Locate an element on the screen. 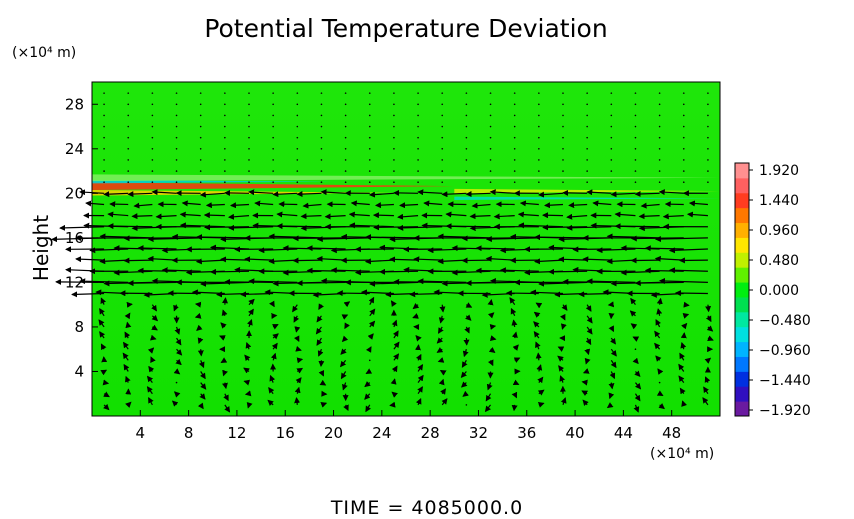 Image resolution: width=854 pixels, height=519 pixels. temperature-band is located at coordinates (587, 198).